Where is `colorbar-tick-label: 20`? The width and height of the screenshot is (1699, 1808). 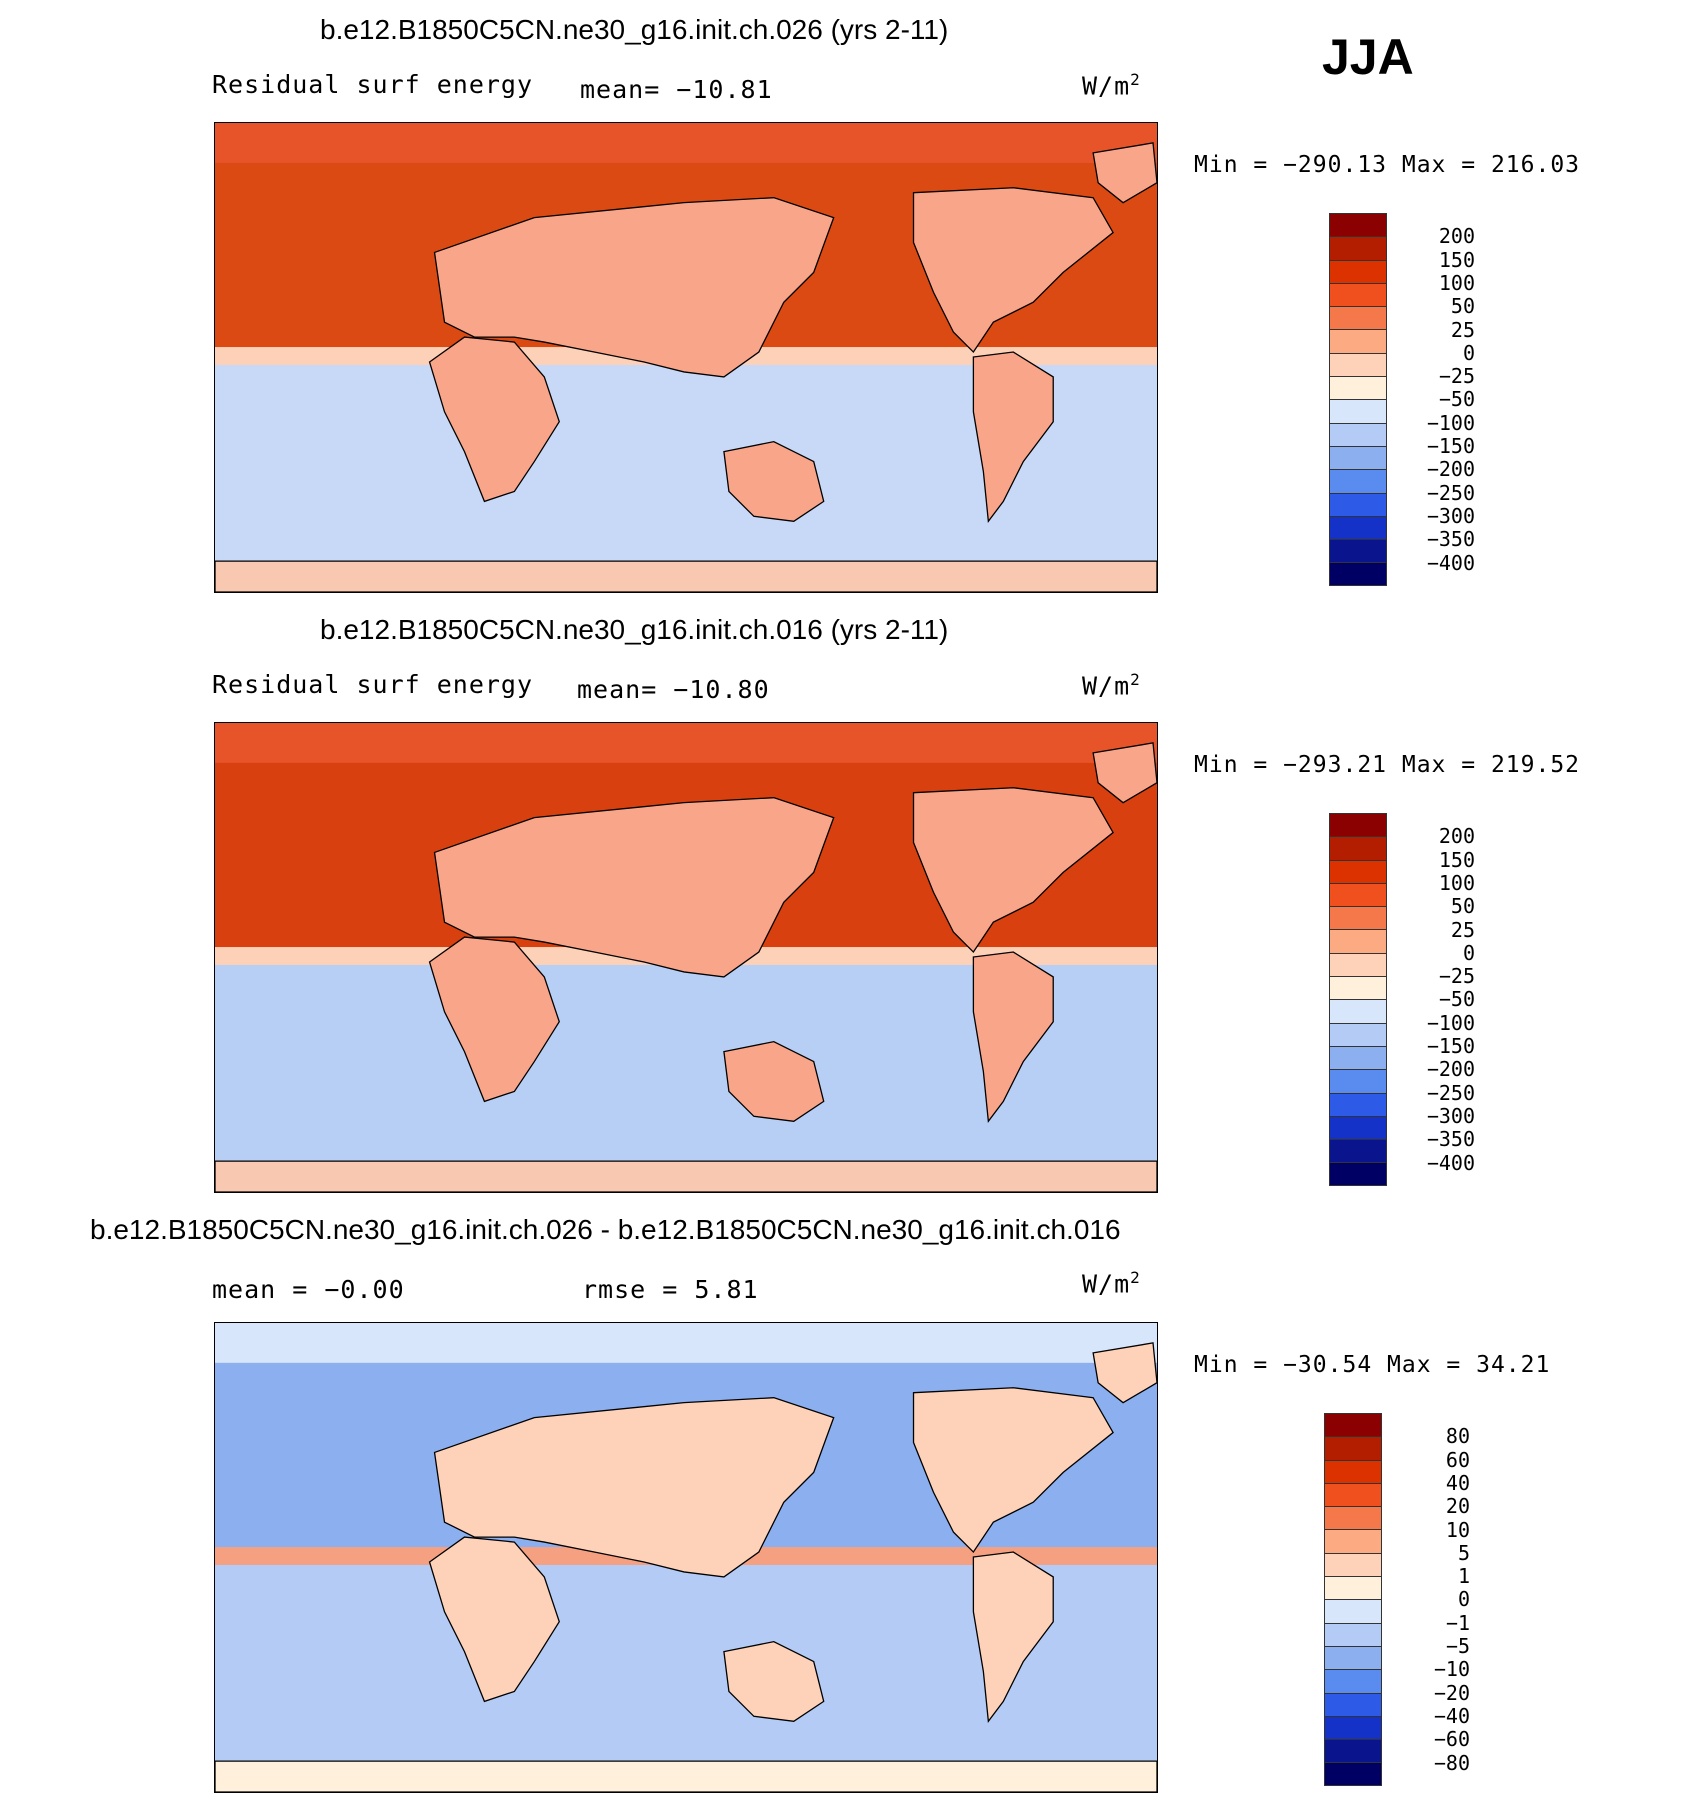 colorbar-tick-label: 20 is located at coordinates (1457, 1506).